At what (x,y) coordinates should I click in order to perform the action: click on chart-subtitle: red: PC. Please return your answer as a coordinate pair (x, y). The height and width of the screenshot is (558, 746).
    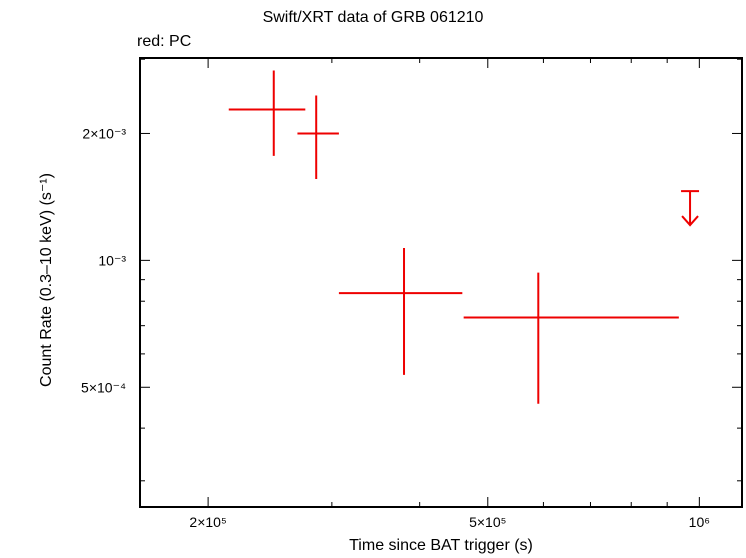
    Looking at the image, I should click on (164, 41).